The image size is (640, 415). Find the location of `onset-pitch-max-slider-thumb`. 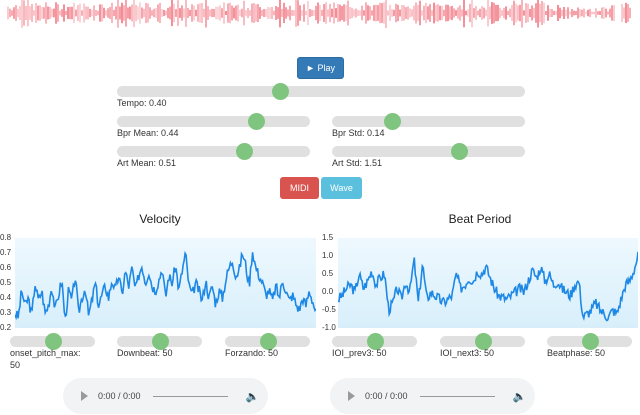

onset-pitch-max-slider-thumb is located at coordinates (53, 341).